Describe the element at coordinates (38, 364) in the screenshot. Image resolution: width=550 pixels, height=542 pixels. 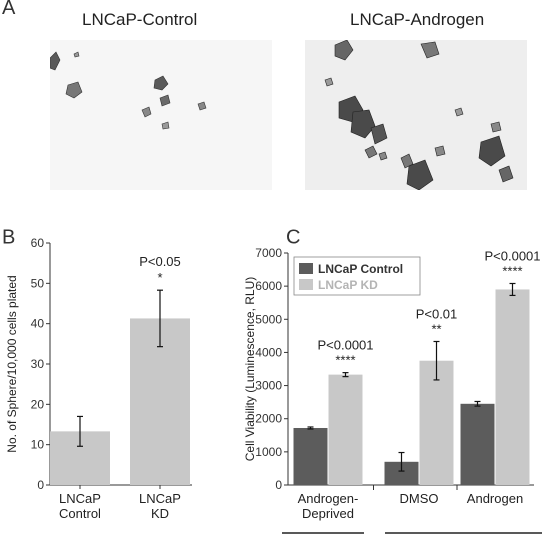
I see `y-tick-label: 30` at that location.